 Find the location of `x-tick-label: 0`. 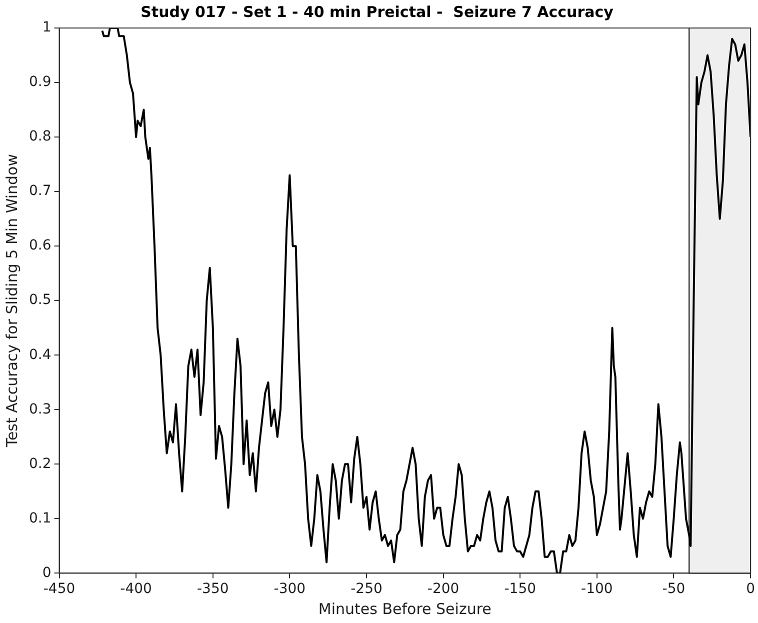

x-tick-label: 0 is located at coordinates (751, 589).